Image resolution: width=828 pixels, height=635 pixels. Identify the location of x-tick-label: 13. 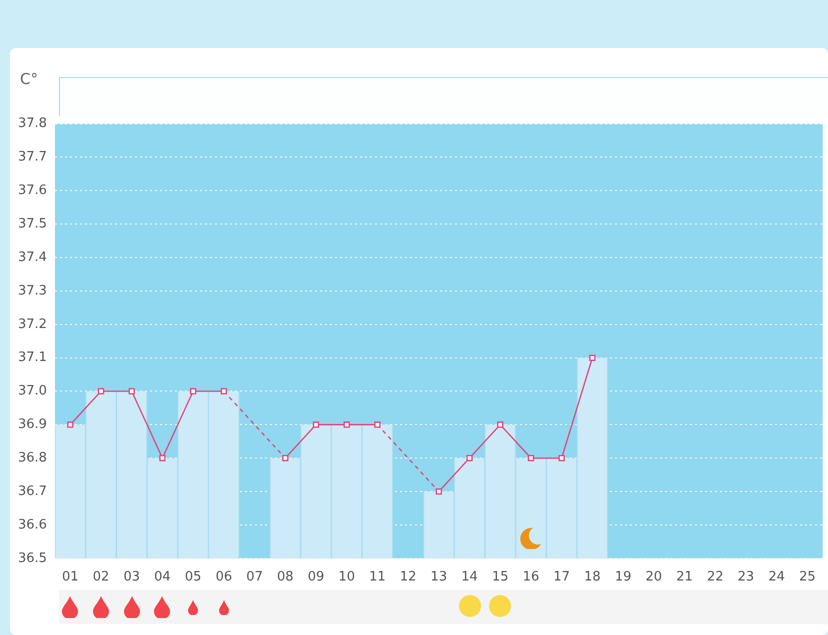
(439, 577).